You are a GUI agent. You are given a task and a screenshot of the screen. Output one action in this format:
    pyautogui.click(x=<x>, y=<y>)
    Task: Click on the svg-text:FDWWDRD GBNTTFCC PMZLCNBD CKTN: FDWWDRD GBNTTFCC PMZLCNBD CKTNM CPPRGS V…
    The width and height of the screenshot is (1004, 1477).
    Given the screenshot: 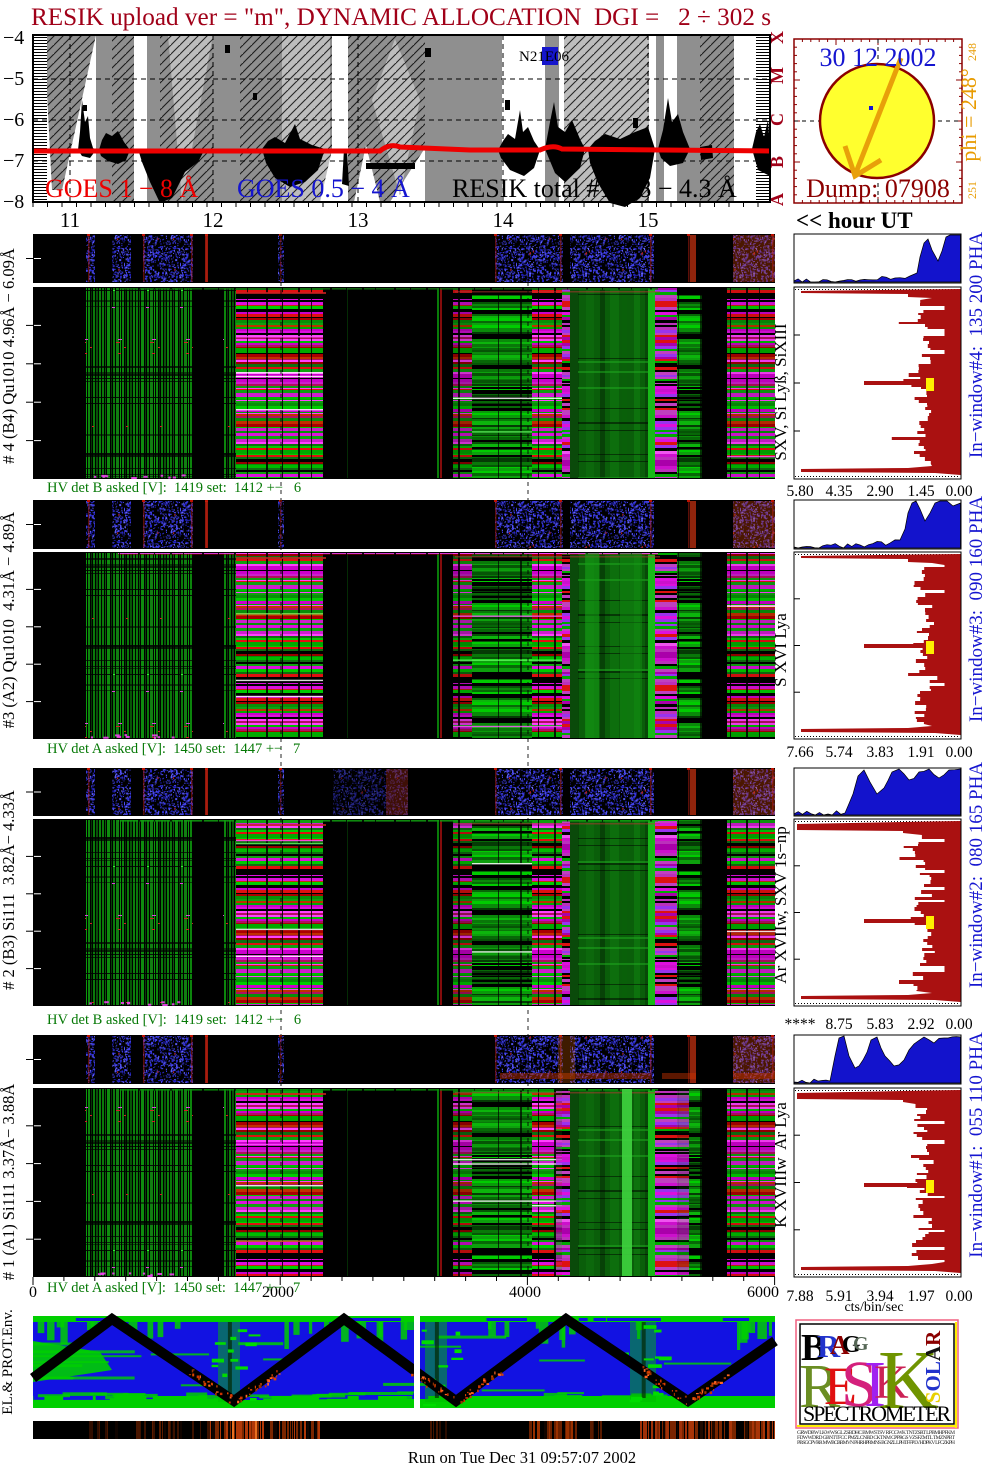 What is the action you would take?
    pyautogui.click(x=876, y=1438)
    